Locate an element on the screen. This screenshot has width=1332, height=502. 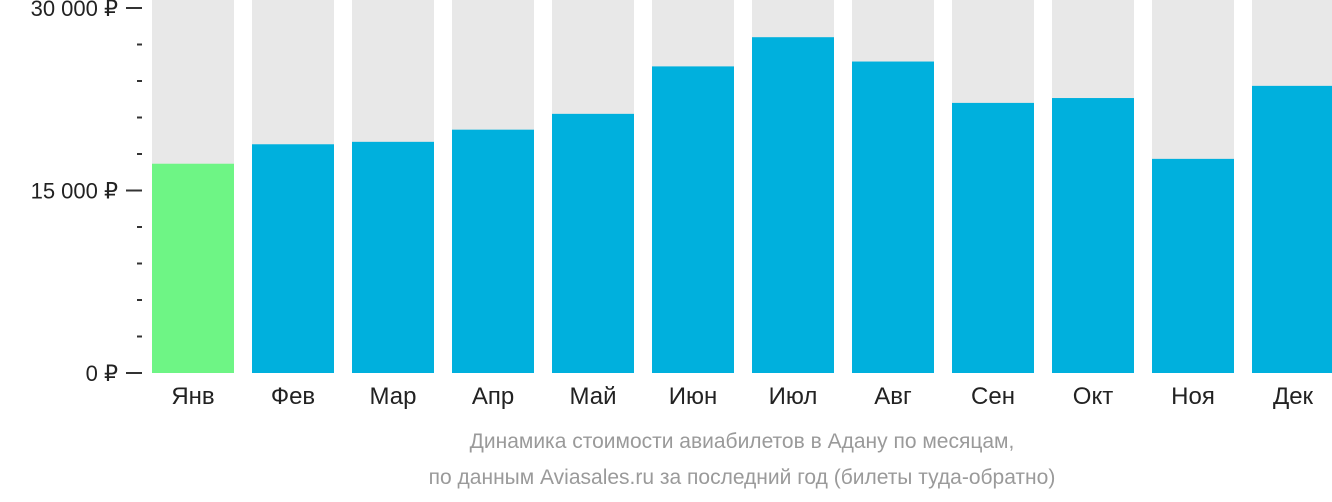
x-tick-label-11: Ноя is located at coordinates (1193, 396).